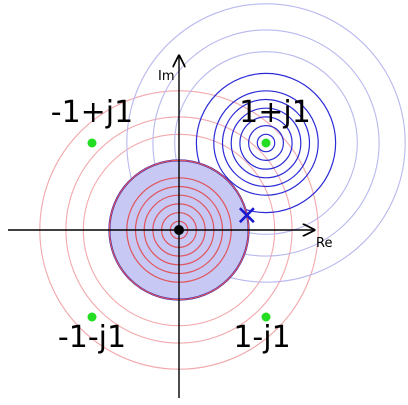 The image size is (408, 405). Describe the element at coordinates (275, 112) in the screenshot. I see `point-label: 1+j1` at that location.